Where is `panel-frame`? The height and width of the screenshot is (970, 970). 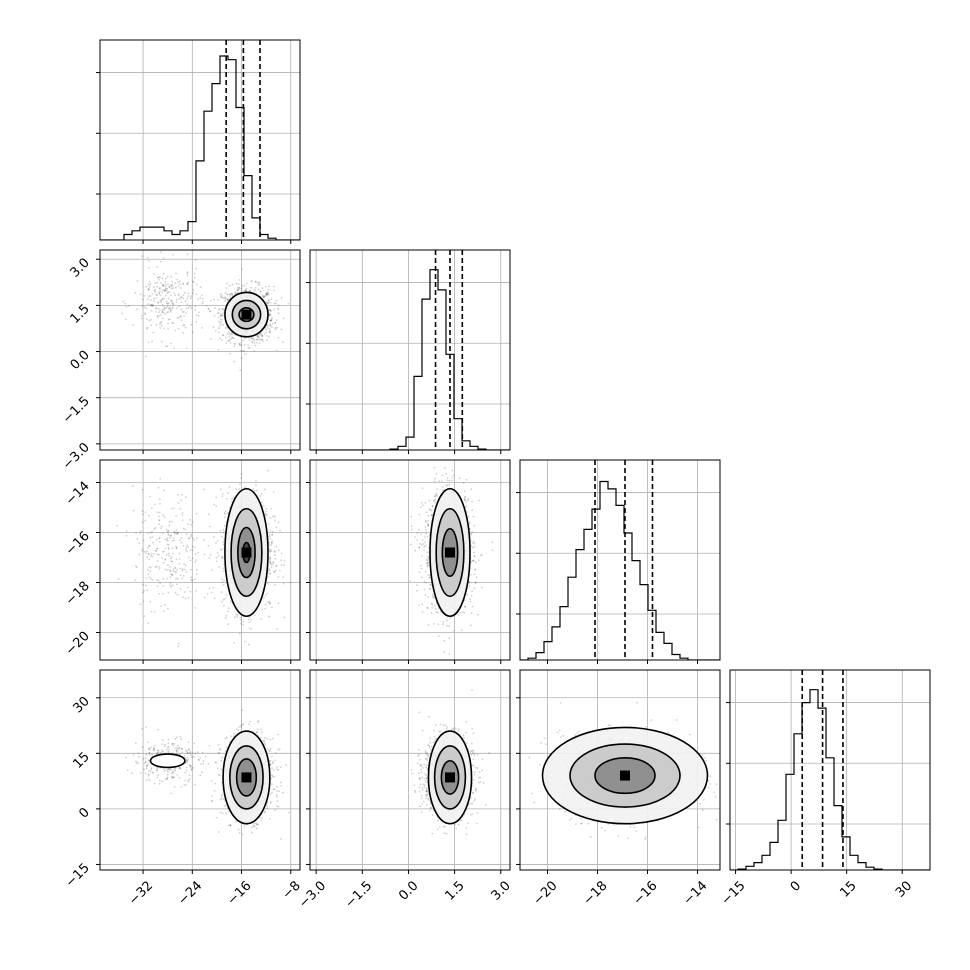
panel-frame is located at coordinates (200, 350).